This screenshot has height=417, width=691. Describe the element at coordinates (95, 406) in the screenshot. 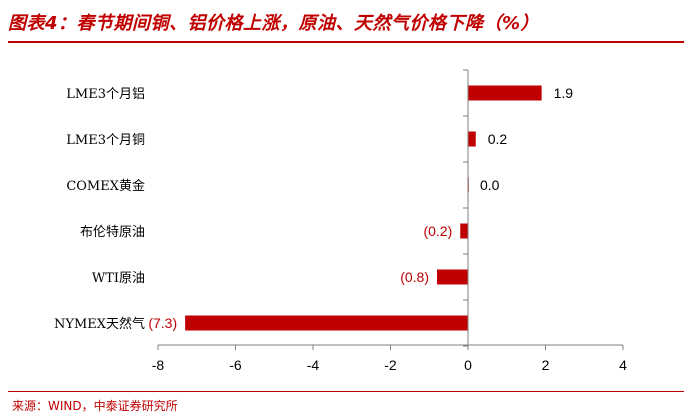

I see `source-note: 来源：WIND，中泰证券研究所` at that location.